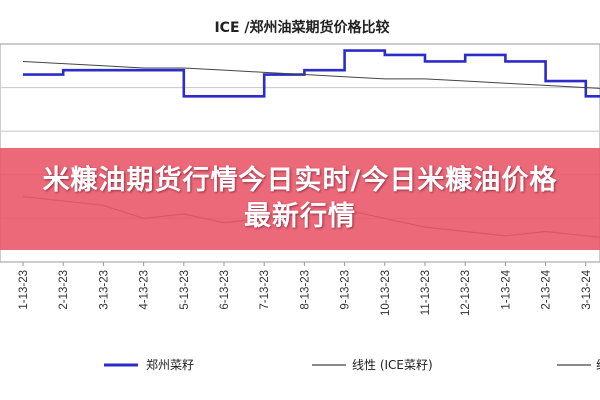 The image size is (600, 400). I want to click on x-tick-label: 4-13-23, so click(145, 290).